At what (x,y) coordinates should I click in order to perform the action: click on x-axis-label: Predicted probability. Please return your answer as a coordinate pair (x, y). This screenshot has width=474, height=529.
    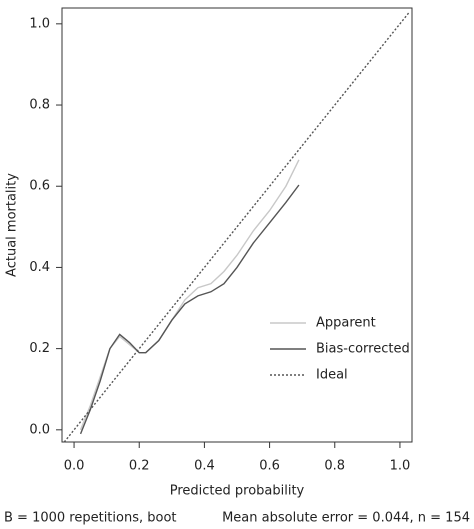
    Looking at the image, I should click on (237, 491).